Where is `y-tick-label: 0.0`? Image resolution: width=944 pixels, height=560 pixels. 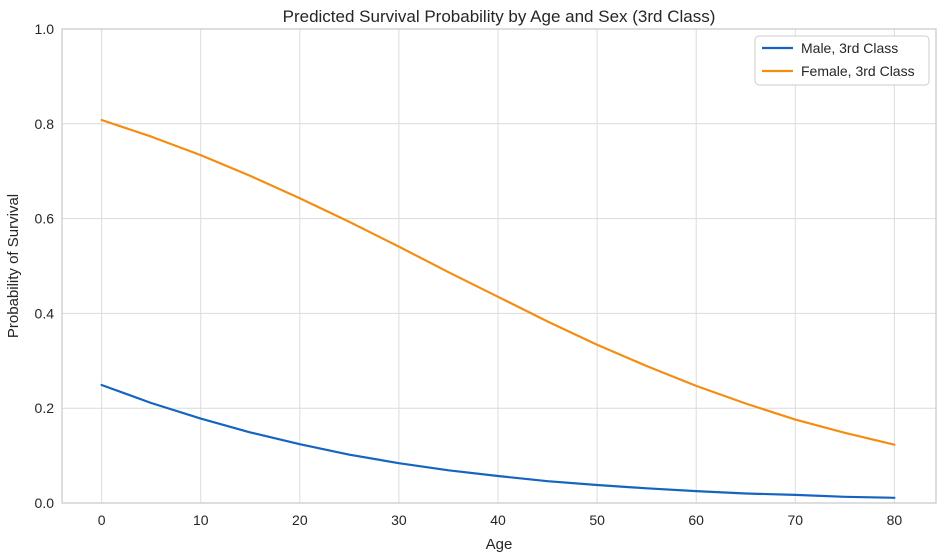 y-tick-label: 0.0 is located at coordinates (45, 503).